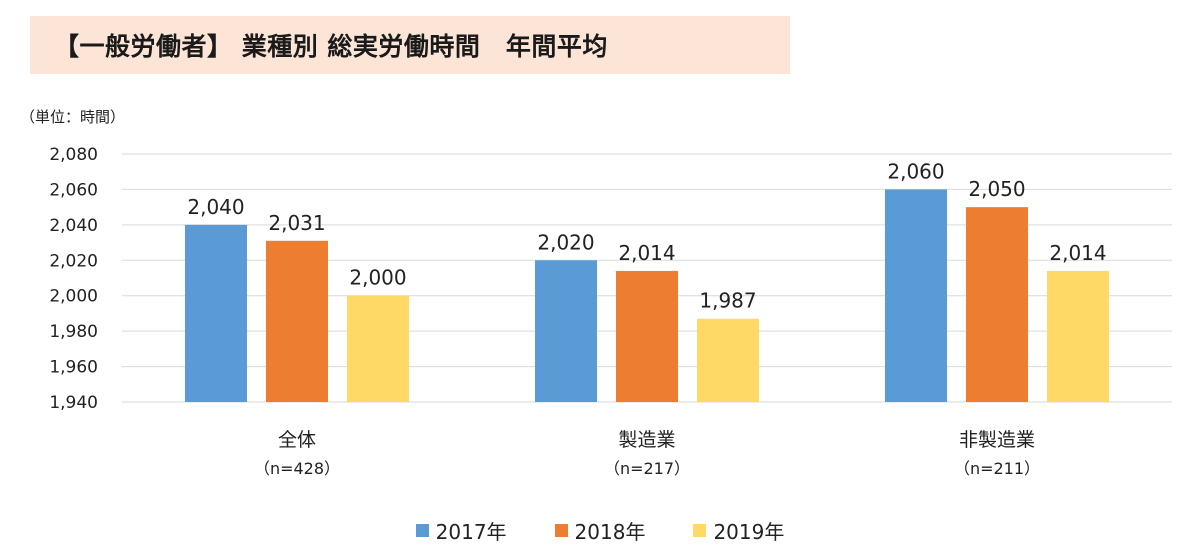 This screenshot has height=550, width=1200. What do you see at coordinates (749, 532) in the screenshot?
I see `legend-label: 2019年` at bounding box center [749, 532].